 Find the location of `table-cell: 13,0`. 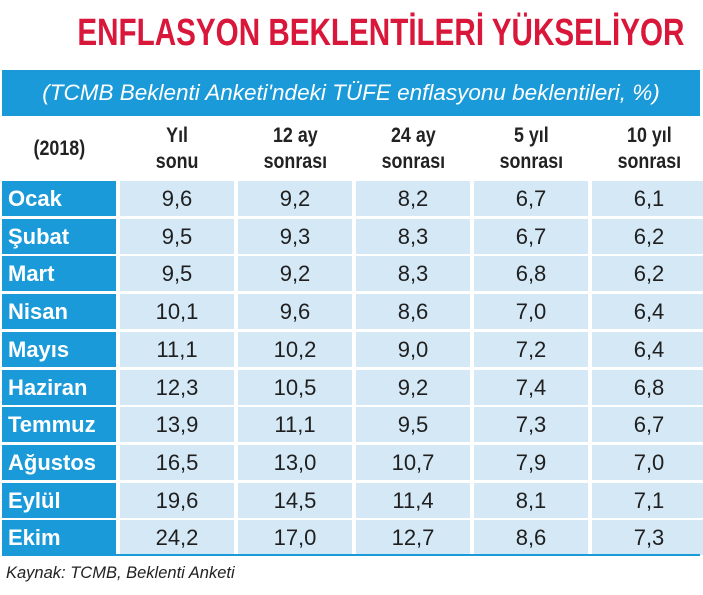

table-cell: 13,0 is located at coordinates (295, 462).